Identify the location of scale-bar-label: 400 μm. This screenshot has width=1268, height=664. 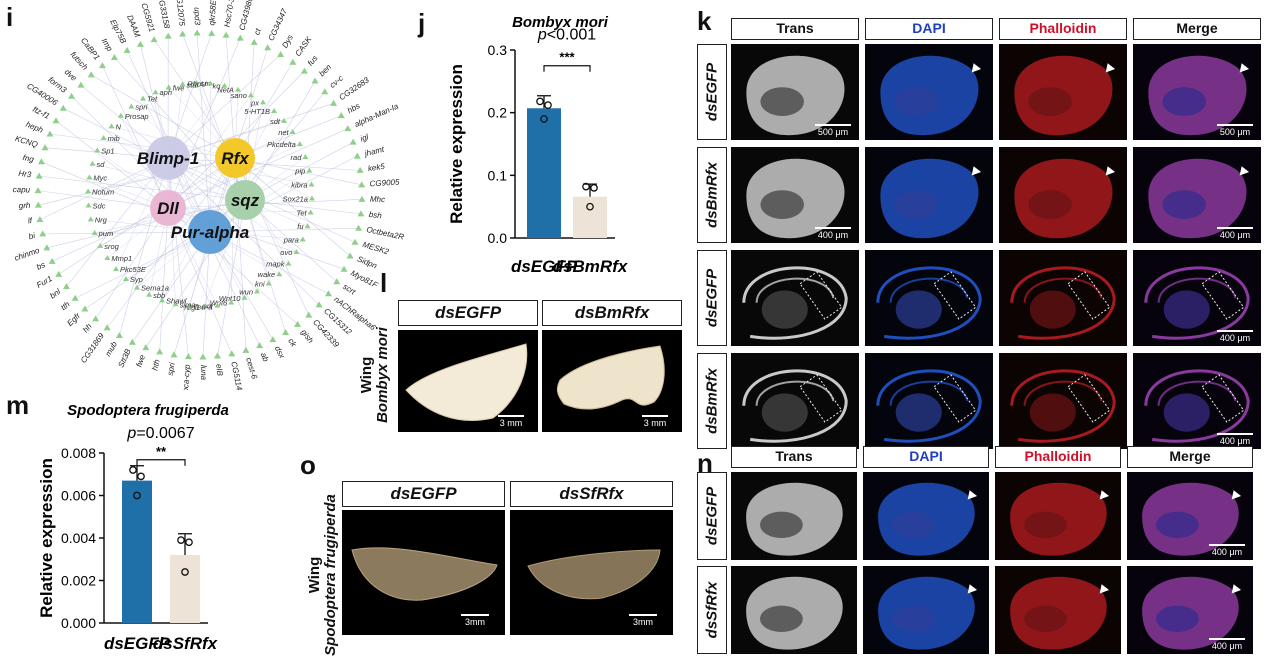
(1227, 552).